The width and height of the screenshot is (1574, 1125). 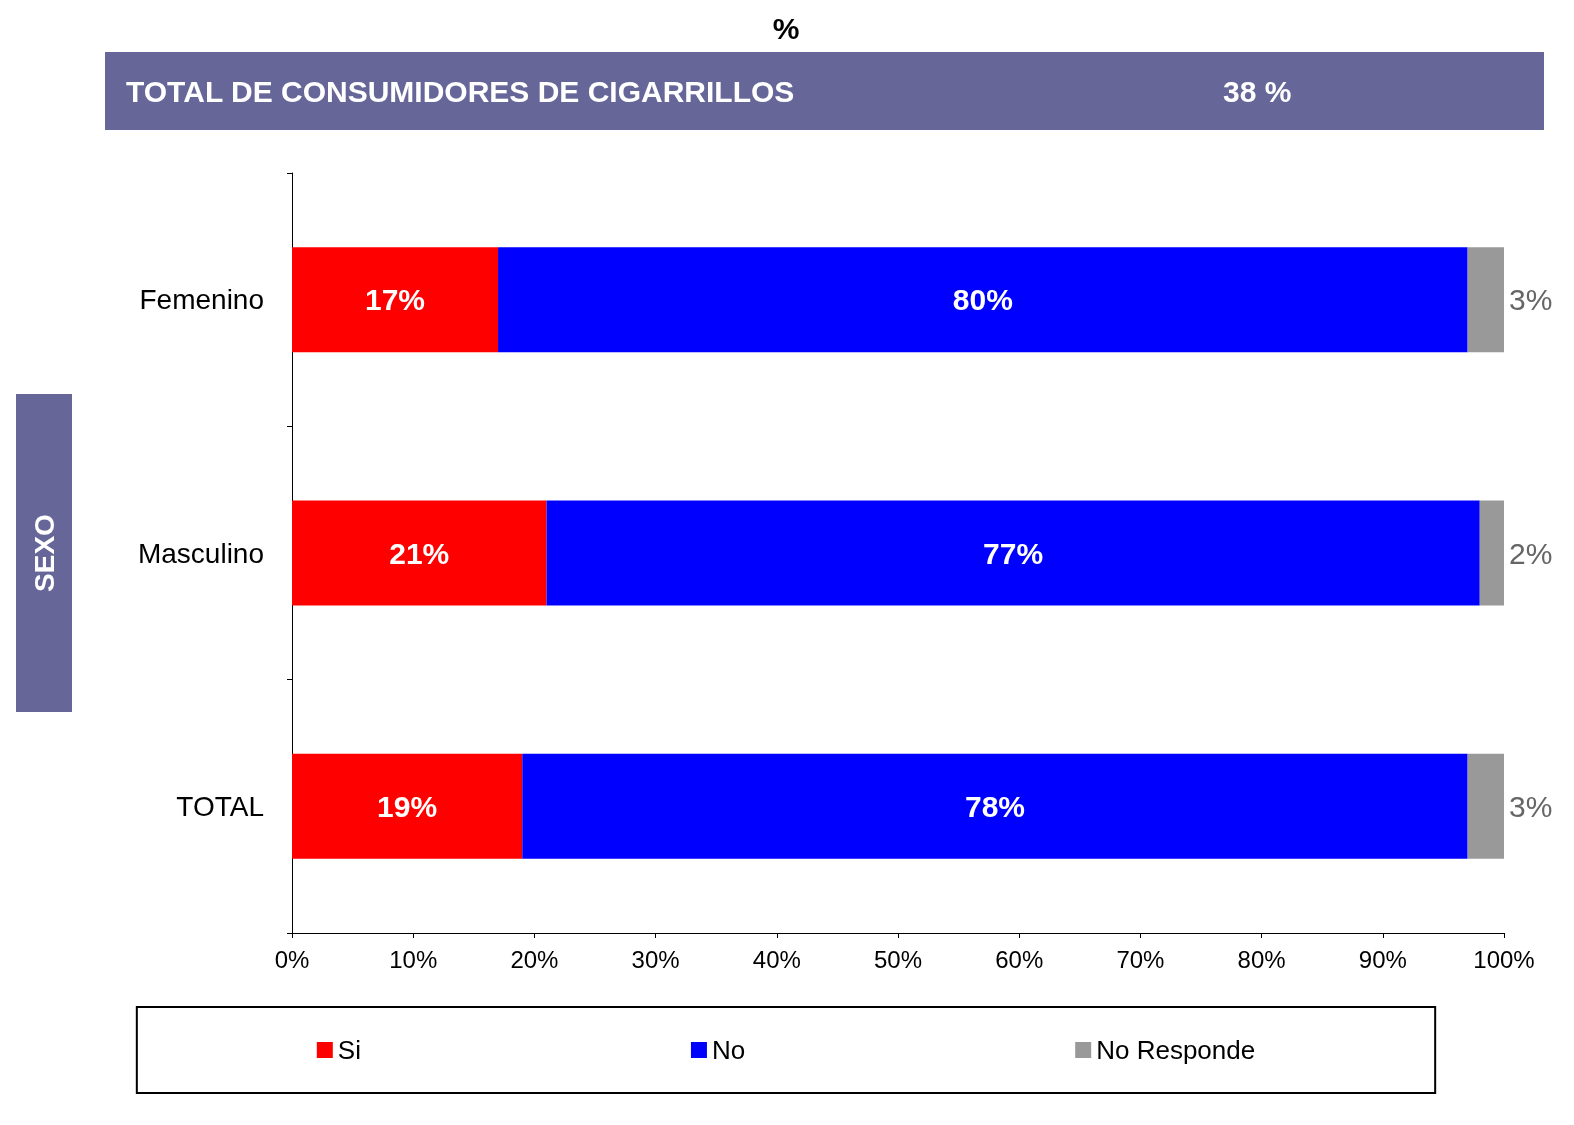 I want to click on x-tick-label: 70%, so click(x=1140, y=959).